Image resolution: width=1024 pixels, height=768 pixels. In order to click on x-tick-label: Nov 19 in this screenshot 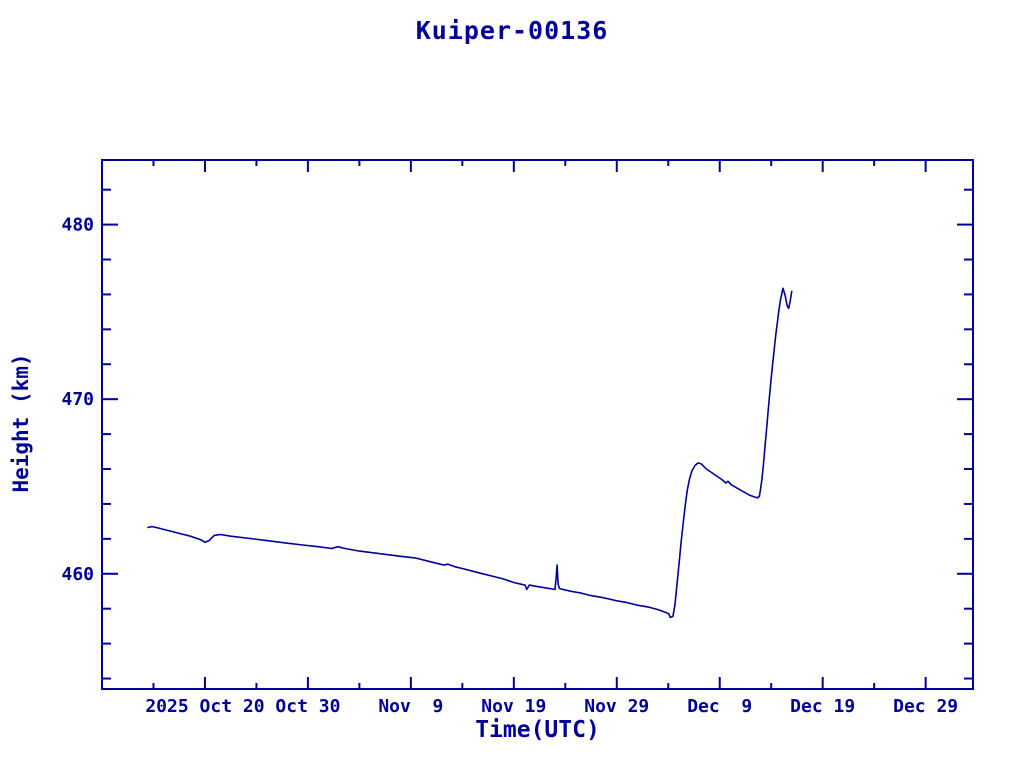, I will do `click(513, 706)`.